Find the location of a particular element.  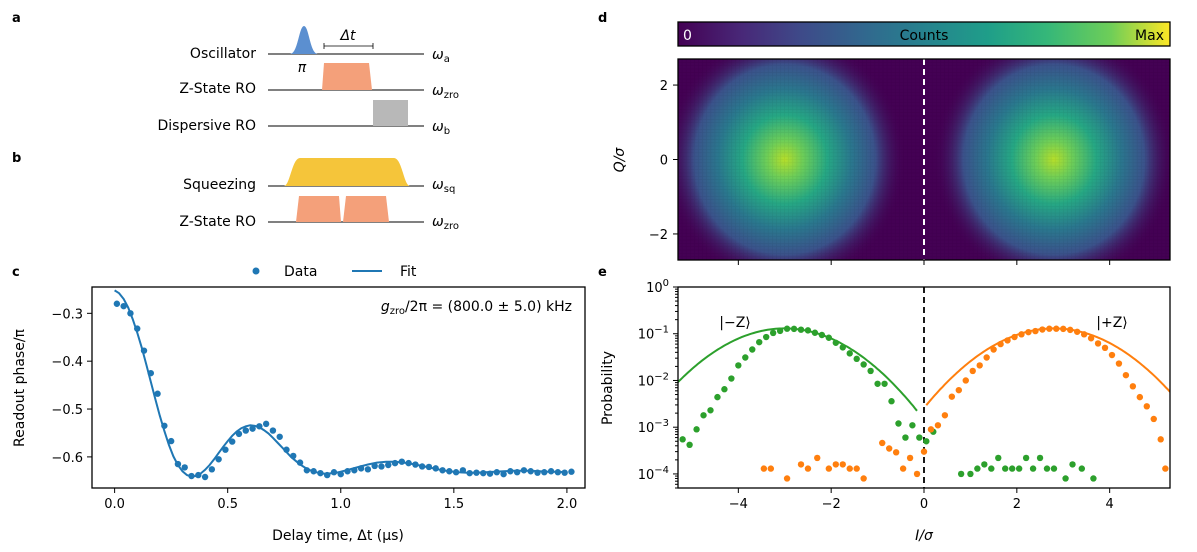

ylabel-d: Q/σ is located at coordinates (620, 160).